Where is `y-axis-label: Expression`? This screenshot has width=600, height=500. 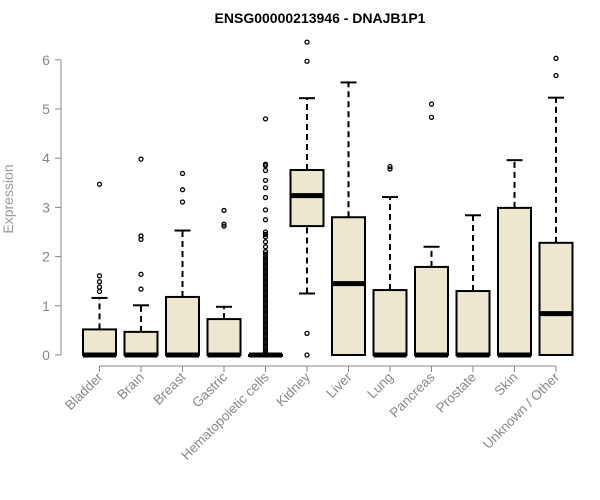
y-axis-label: Expression is located at coordinates (8, 198).